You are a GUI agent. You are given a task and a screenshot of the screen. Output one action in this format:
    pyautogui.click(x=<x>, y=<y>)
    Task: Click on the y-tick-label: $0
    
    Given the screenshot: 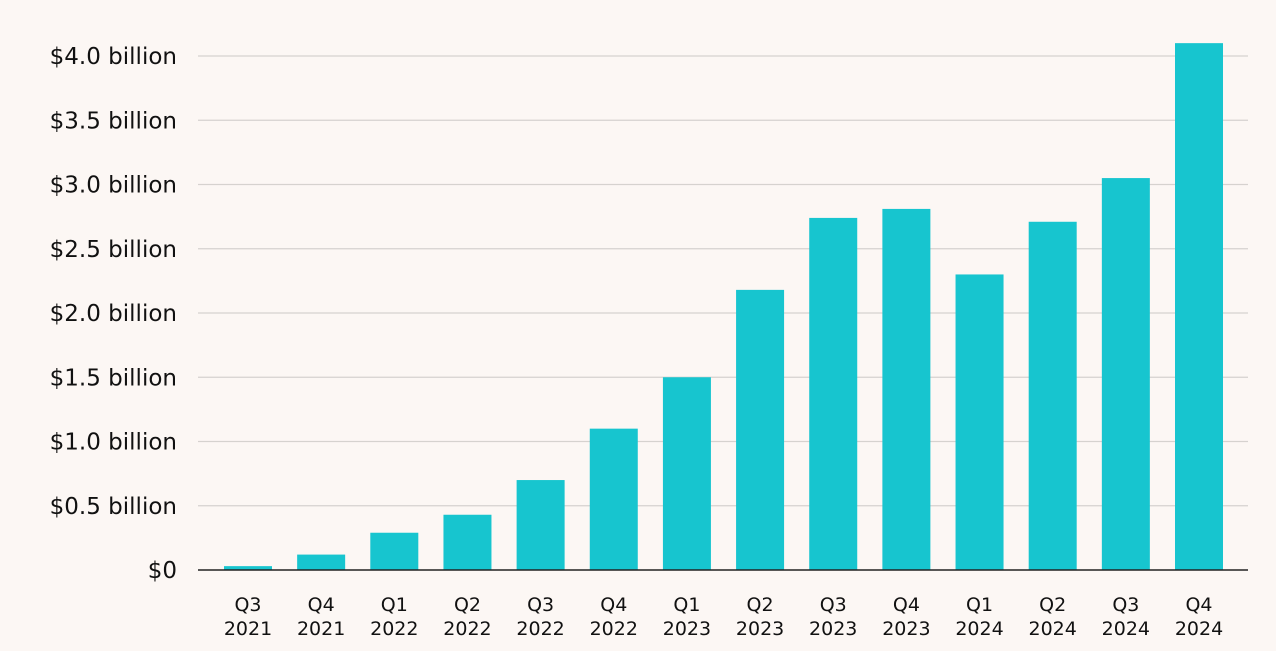 What is the action you would take?
    pyautogui.click(x=162, y=571)
    